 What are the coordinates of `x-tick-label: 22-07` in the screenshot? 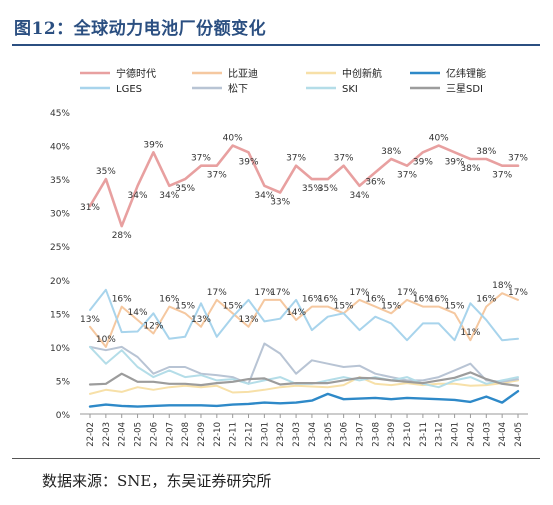 It's located at (170, 434).